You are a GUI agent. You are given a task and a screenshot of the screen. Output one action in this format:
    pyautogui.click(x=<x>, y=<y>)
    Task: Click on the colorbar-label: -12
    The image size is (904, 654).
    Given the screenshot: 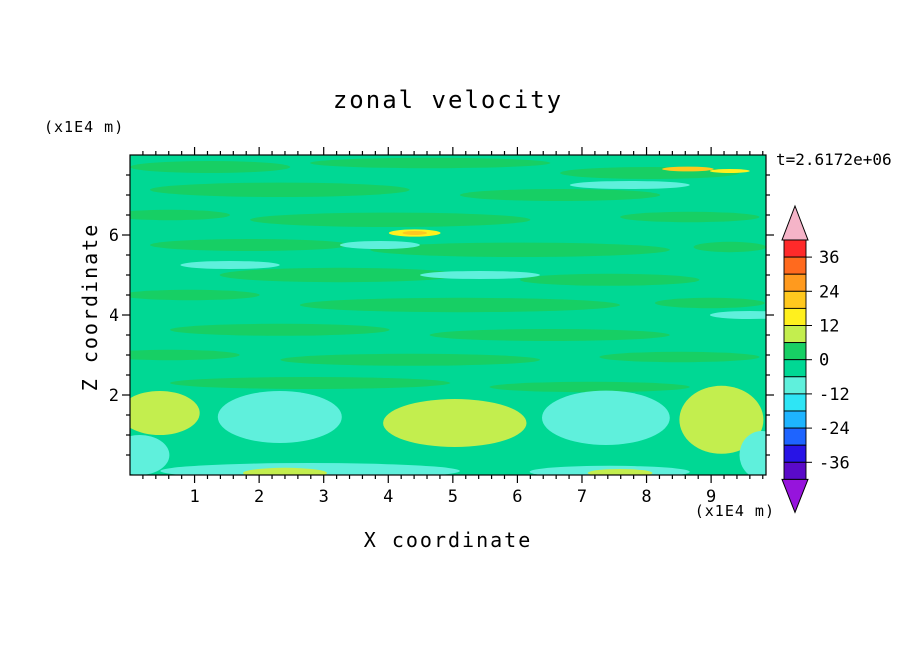 What is the action you would take?
    pyautogui.click(x=834, y=395)
    